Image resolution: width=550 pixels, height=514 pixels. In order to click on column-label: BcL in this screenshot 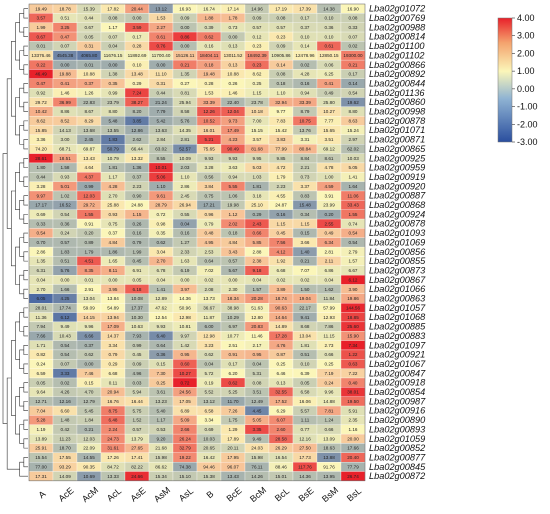, I will do `click(282, 495)`.